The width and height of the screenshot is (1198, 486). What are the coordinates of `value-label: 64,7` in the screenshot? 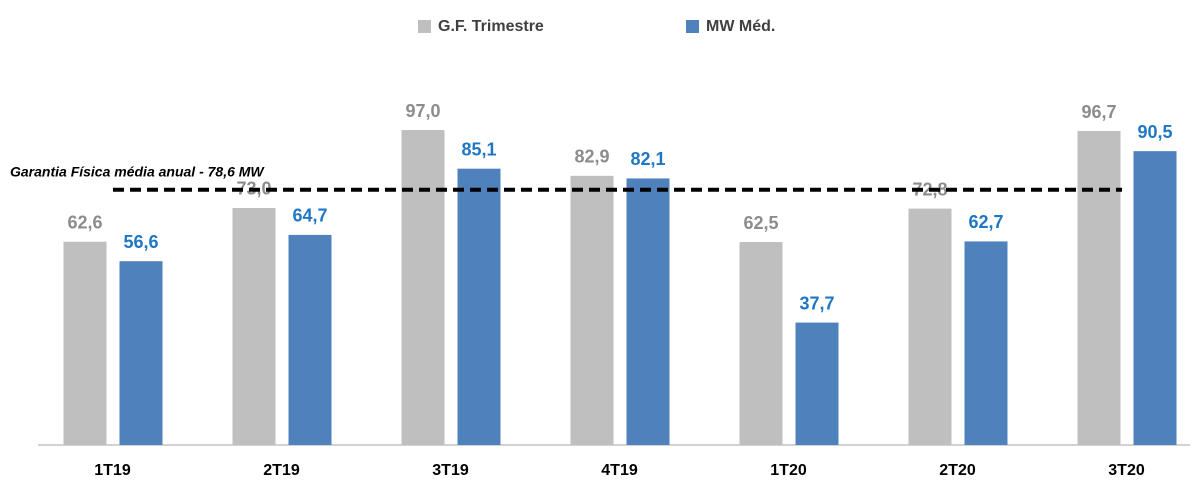 It's located at (309, 216).